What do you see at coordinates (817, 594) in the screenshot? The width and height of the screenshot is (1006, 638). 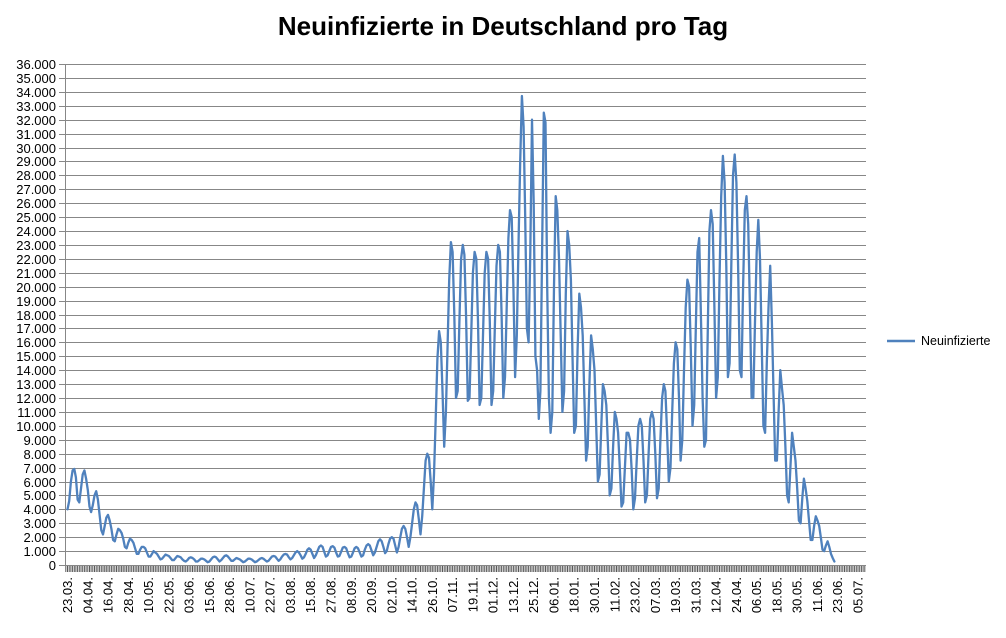 I see `x-tick-label: 11.06.` at bounding box center [817, 594].